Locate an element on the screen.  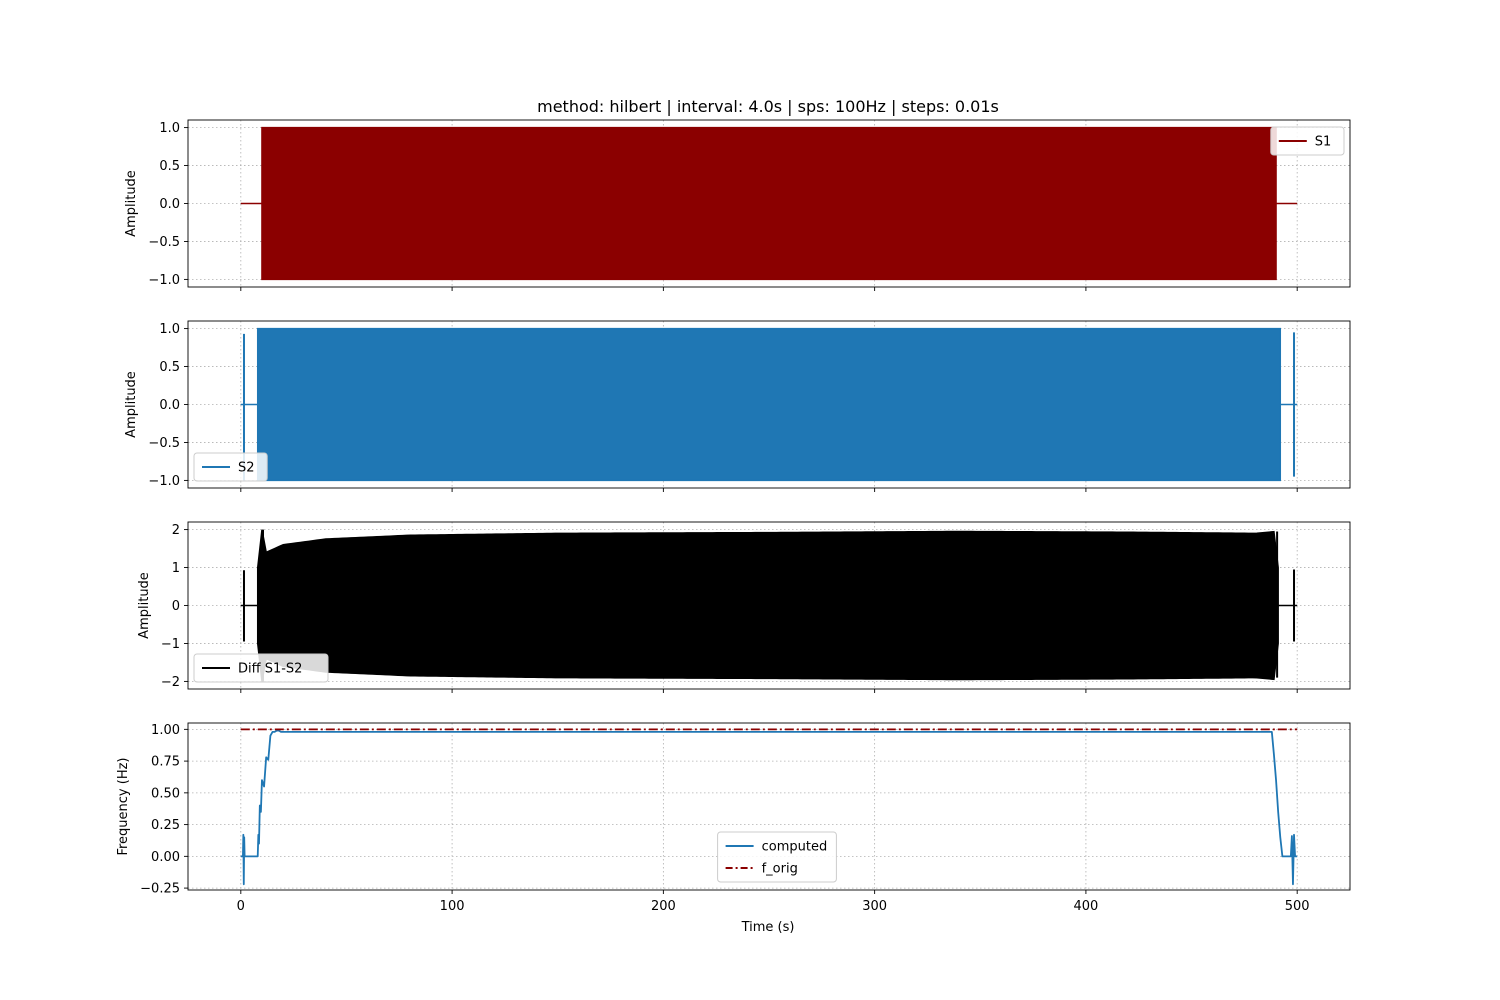
y-tick-label: −0.25 is located at coordinates (160, 889).